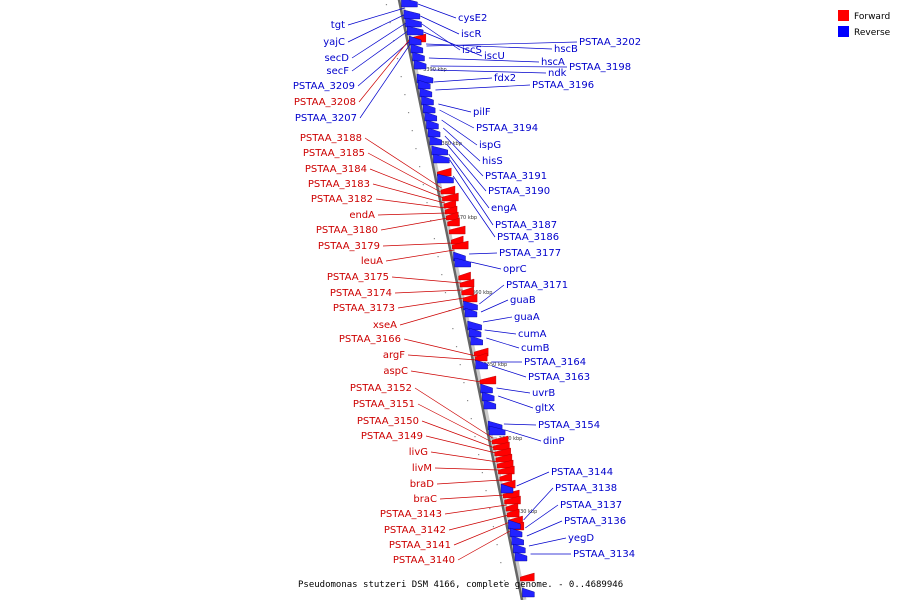 Image resolution: width=900 pixels, height=600 pixels. I want to click on gene-label-reverse: cumA, so click(532, 334).